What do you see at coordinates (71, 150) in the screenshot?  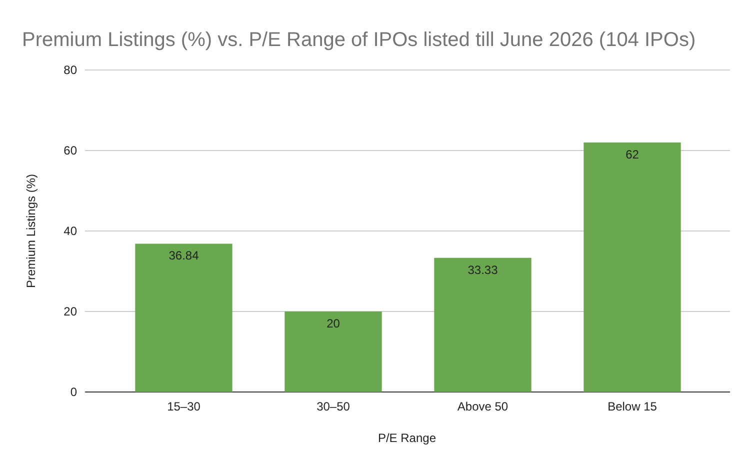 I see `y-tick-label: 60` at bounding box center [71, 150].